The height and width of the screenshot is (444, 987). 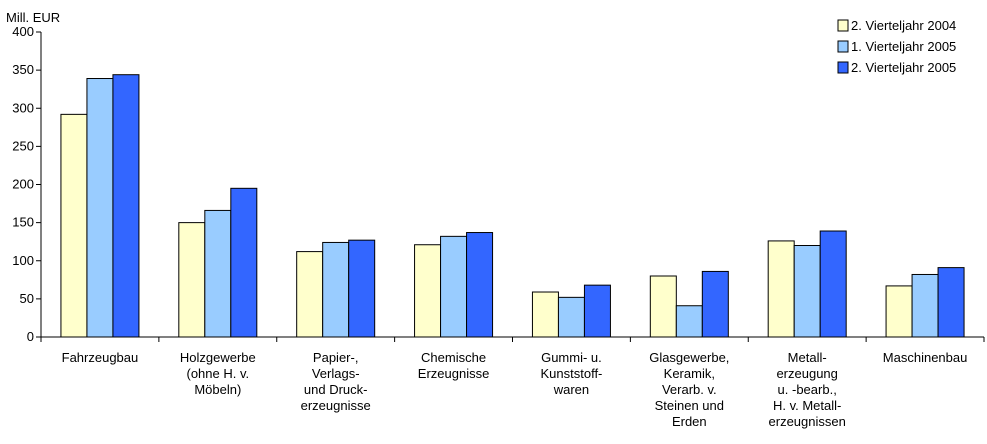 I want to click on x-category-label-line: waren, so click(x=571, y=389).